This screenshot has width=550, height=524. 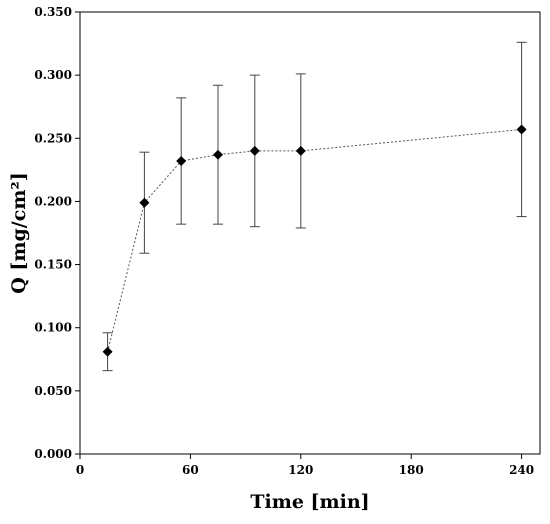 What do you see at coordinates (53, 75) in the screenshot?
I see `y-tick-label: 0.300` at bounding box center [53, 75].